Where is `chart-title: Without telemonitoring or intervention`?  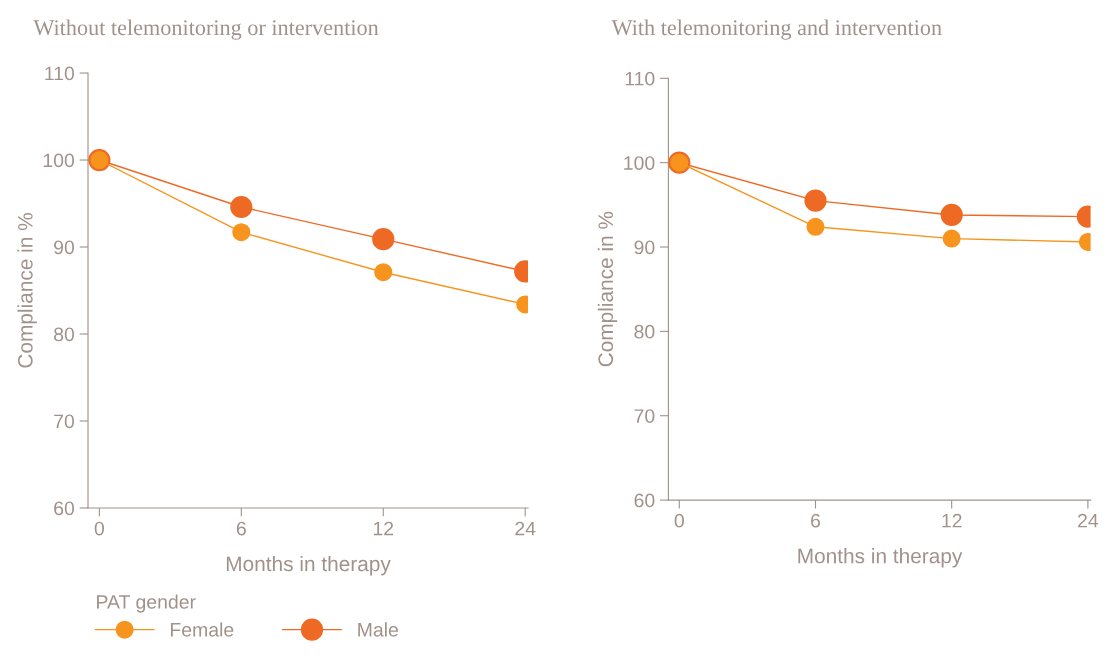
chart-title: Without telemonitoring or intervention is located at coordinates (206, 29).